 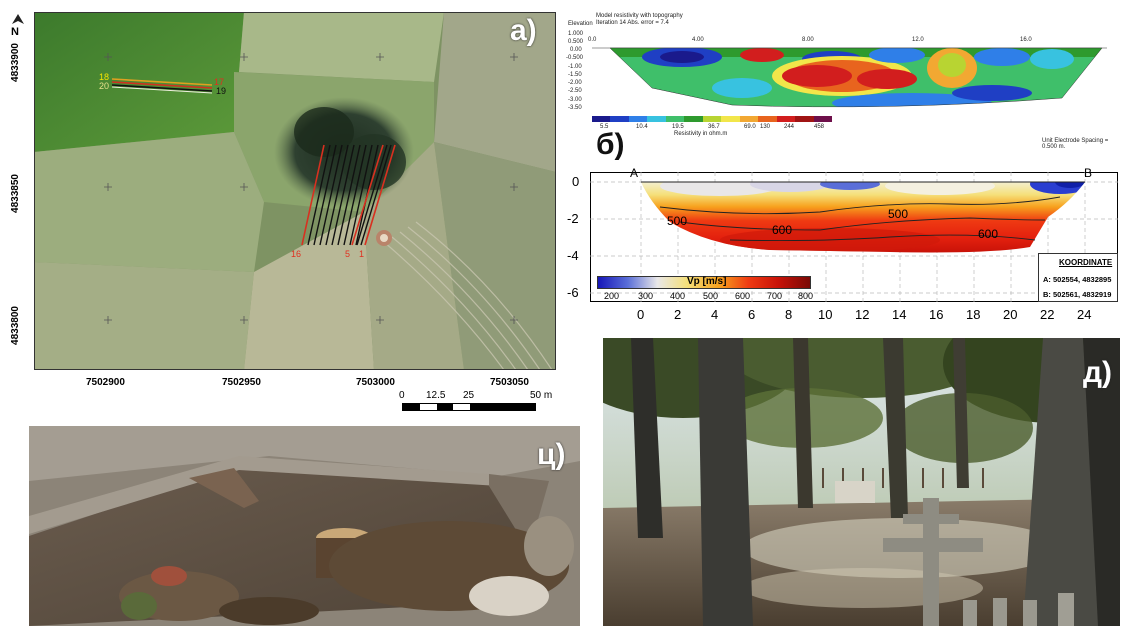 What do you see at coordinates (819, 127) in the screenshot?
I see `res-legend-val-7: 458` at bounding box center [819, 127].